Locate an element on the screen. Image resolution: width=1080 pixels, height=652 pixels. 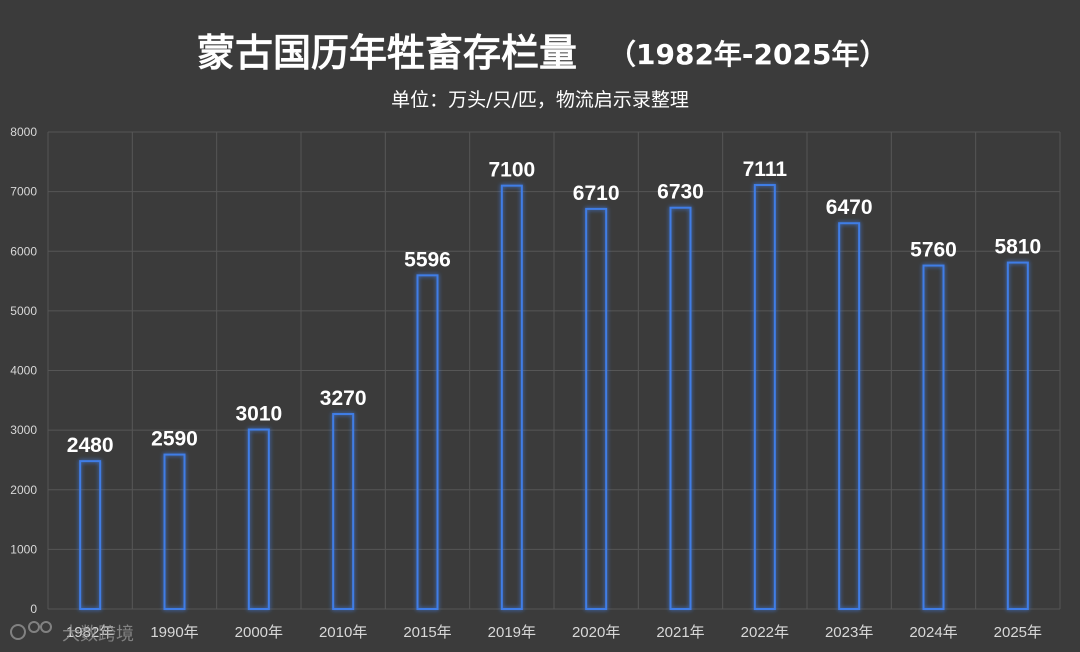
watermark-text: 大数跨境 is located at coordinates (98, 634).